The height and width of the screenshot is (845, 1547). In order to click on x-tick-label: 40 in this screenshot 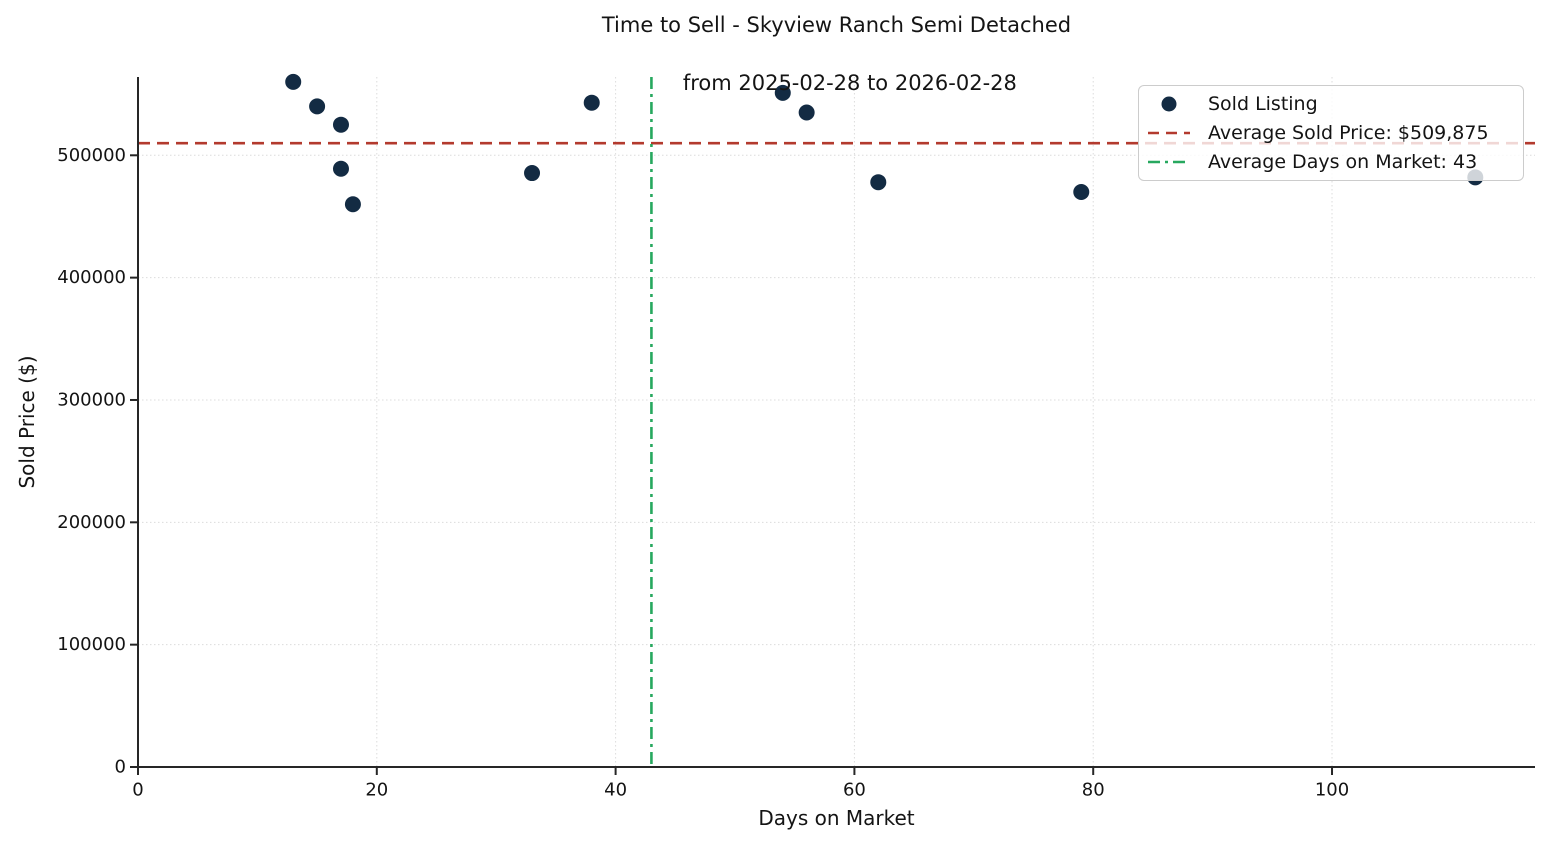, I will do `click(615, 790)`.